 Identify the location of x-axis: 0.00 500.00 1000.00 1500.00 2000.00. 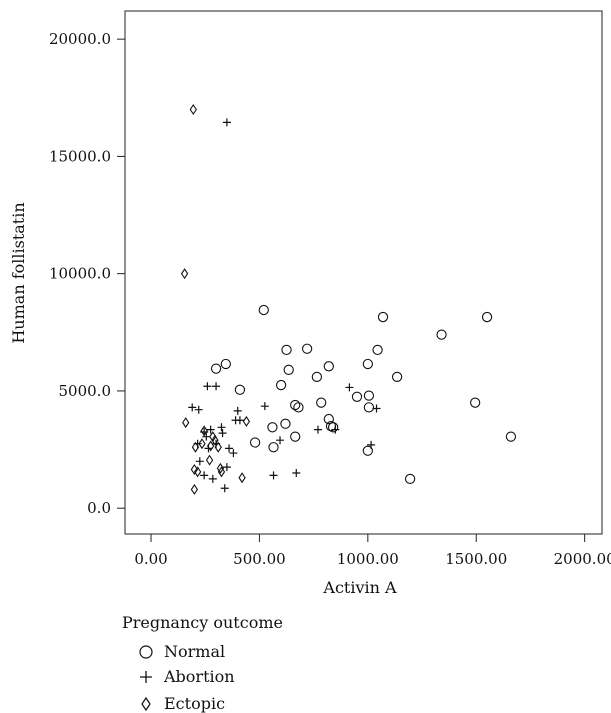
(372, 551).